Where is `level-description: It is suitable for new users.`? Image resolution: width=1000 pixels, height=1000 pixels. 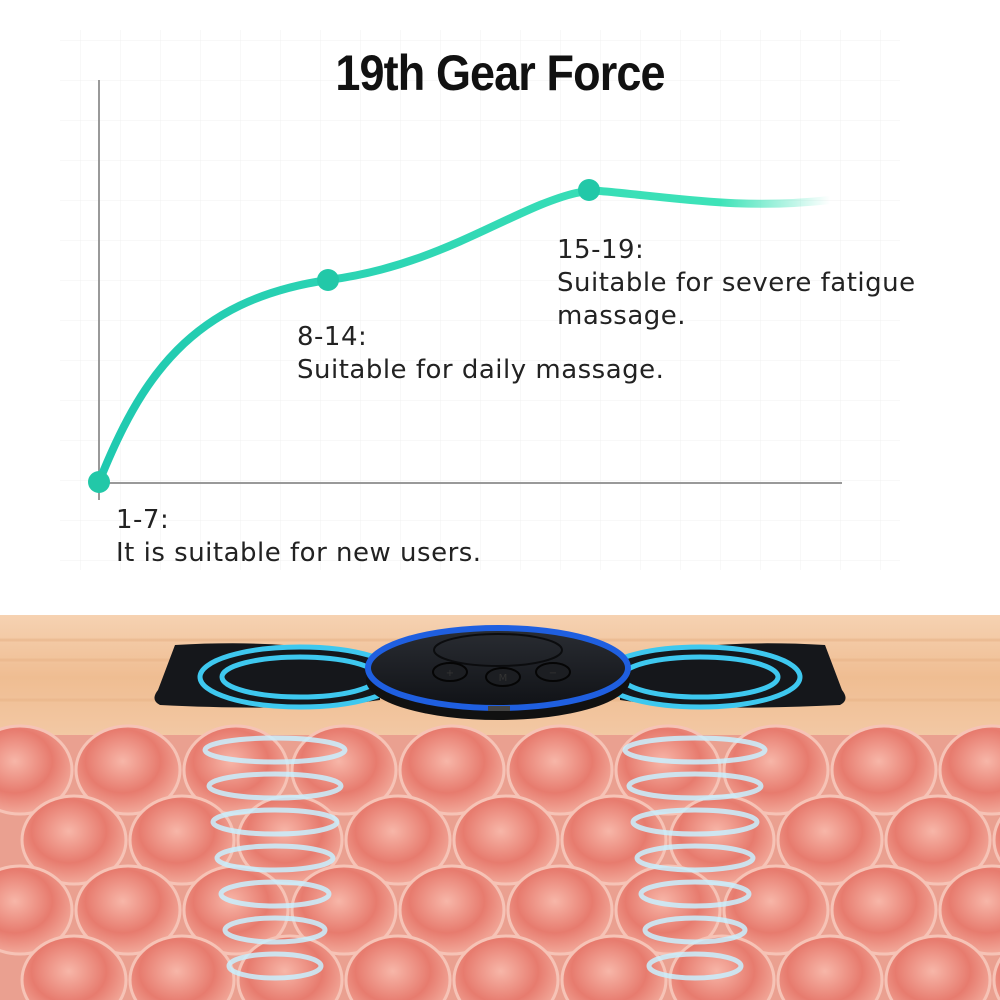
level-description: It is suitable for new users. is located at coordinates (299, 553).